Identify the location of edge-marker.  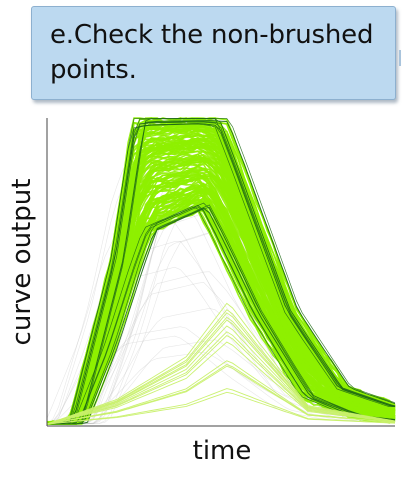
(400, 58).